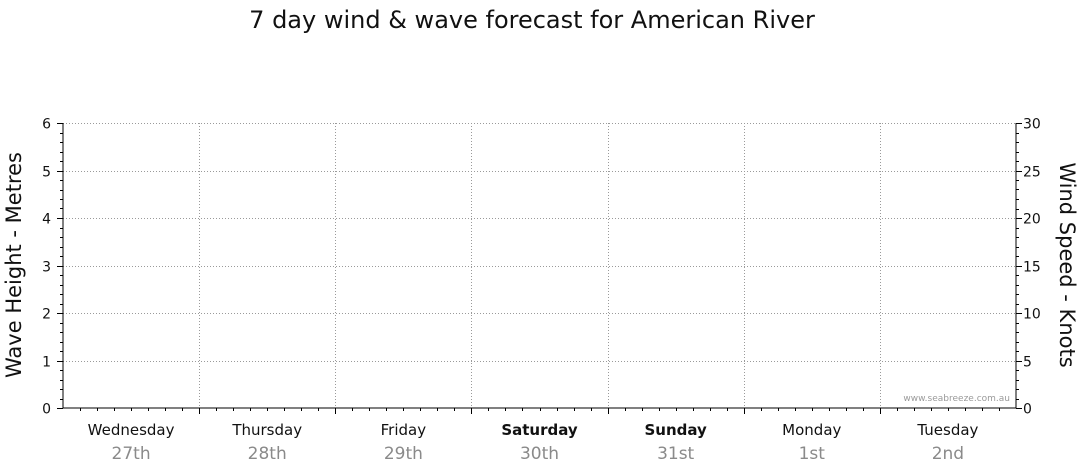  Describe the element at coordinates (539, 430) in the screenshot. I see `day-name-label: Saturday` at that location.